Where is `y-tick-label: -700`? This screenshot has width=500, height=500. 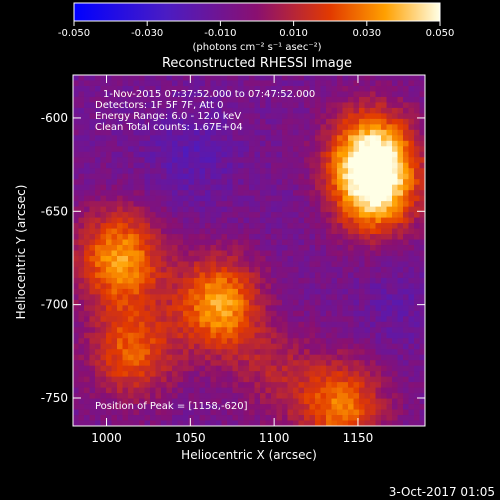
y-tick-label: -700 is located at coordinates (54, 305).